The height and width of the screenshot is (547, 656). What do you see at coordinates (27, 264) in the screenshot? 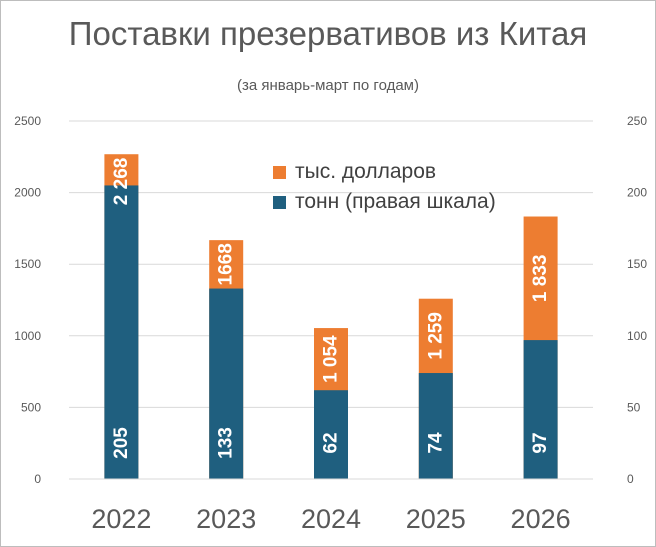
I see `y-left-tick-label: 1500` at bounding box center [27, 264].